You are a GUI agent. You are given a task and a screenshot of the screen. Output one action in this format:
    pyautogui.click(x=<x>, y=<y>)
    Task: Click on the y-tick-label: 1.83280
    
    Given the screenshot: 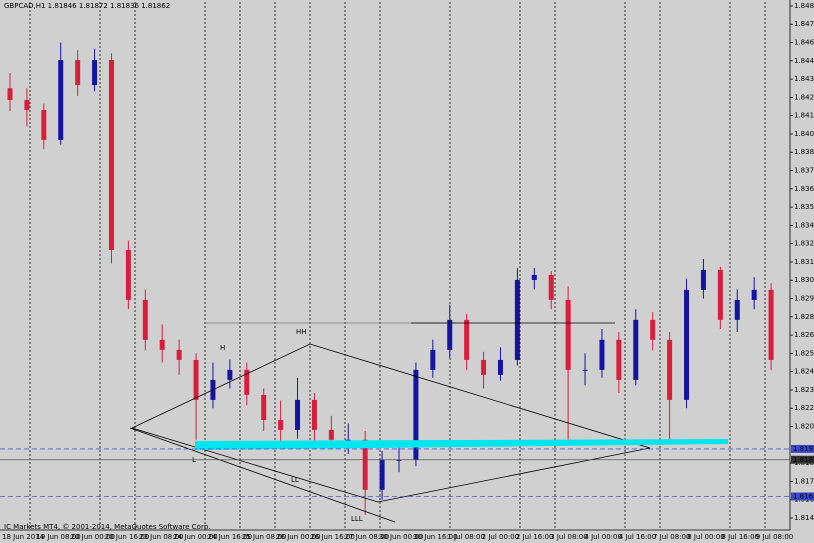 What is the action you would take?
    pyautogui.click(x=804, y=244)
    